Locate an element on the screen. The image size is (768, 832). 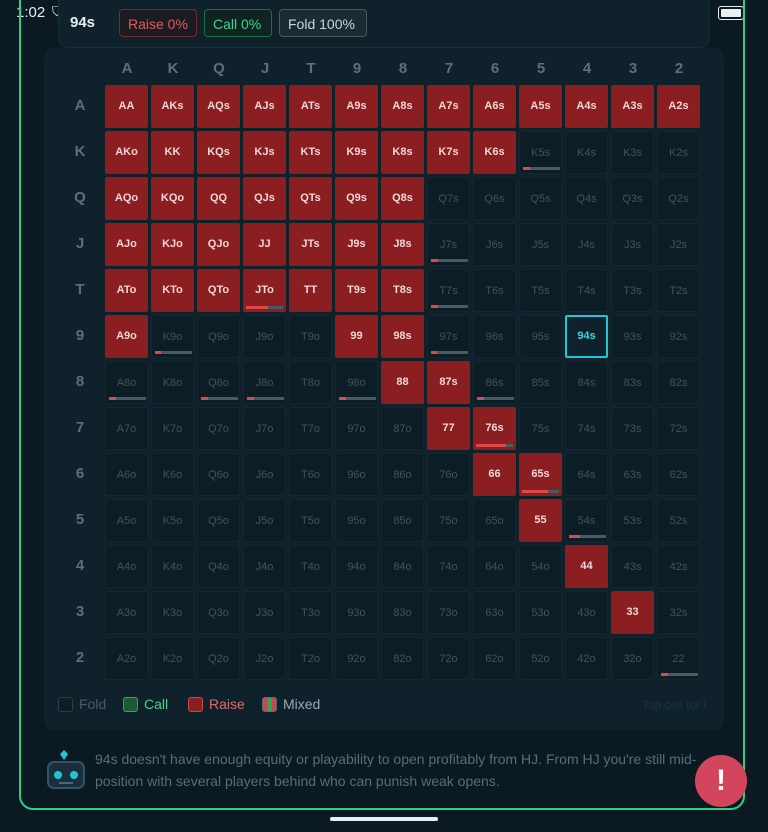
range-cell-42s: 42s is located at coordinates (678, 566).